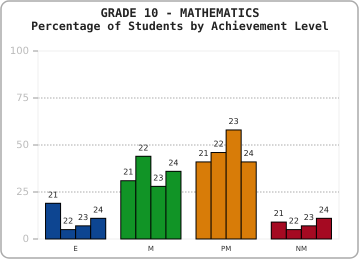  I want to click on series-label: 24, so click(98, 209).